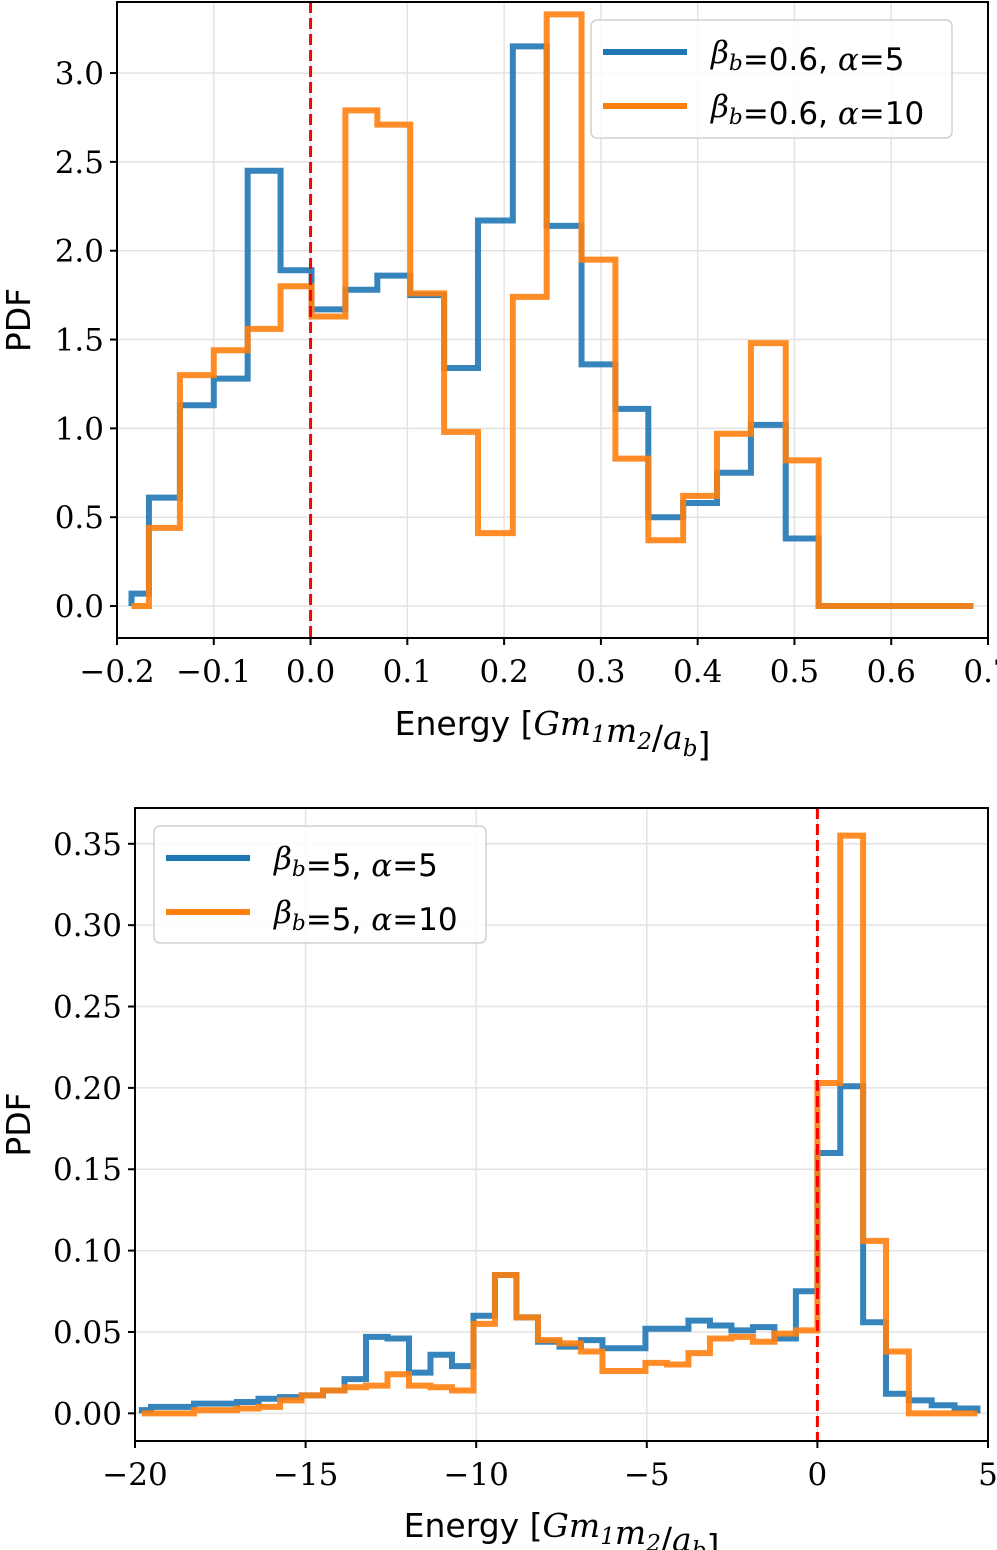  What do you see at coordinates (87, 1008) in the screenshot?
I see `y-tick-label: 0.25` at bounding box center [87, 1008].